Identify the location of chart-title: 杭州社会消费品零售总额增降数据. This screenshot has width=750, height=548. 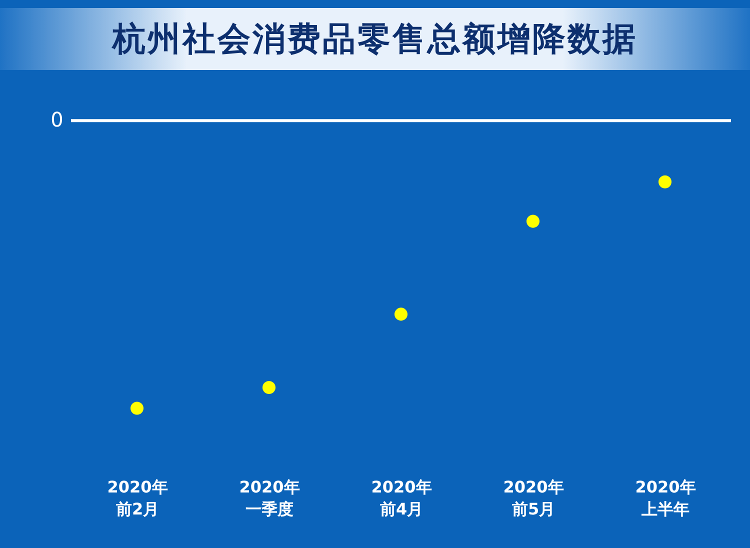
(375, 39).